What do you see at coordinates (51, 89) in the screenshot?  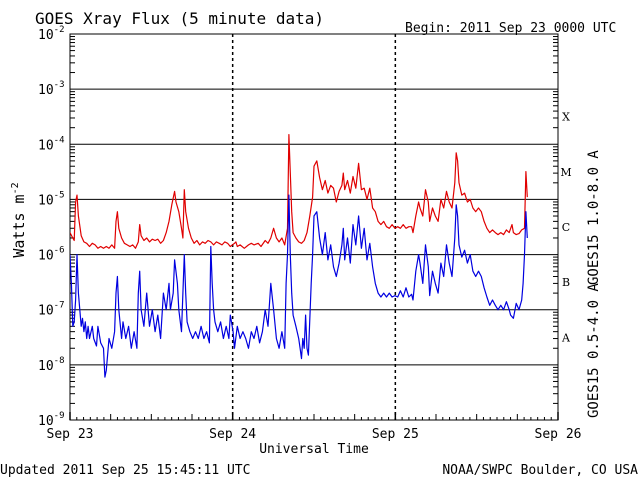 I see `y-tick-label: 10⁻³` at bounding box center [51, 89].